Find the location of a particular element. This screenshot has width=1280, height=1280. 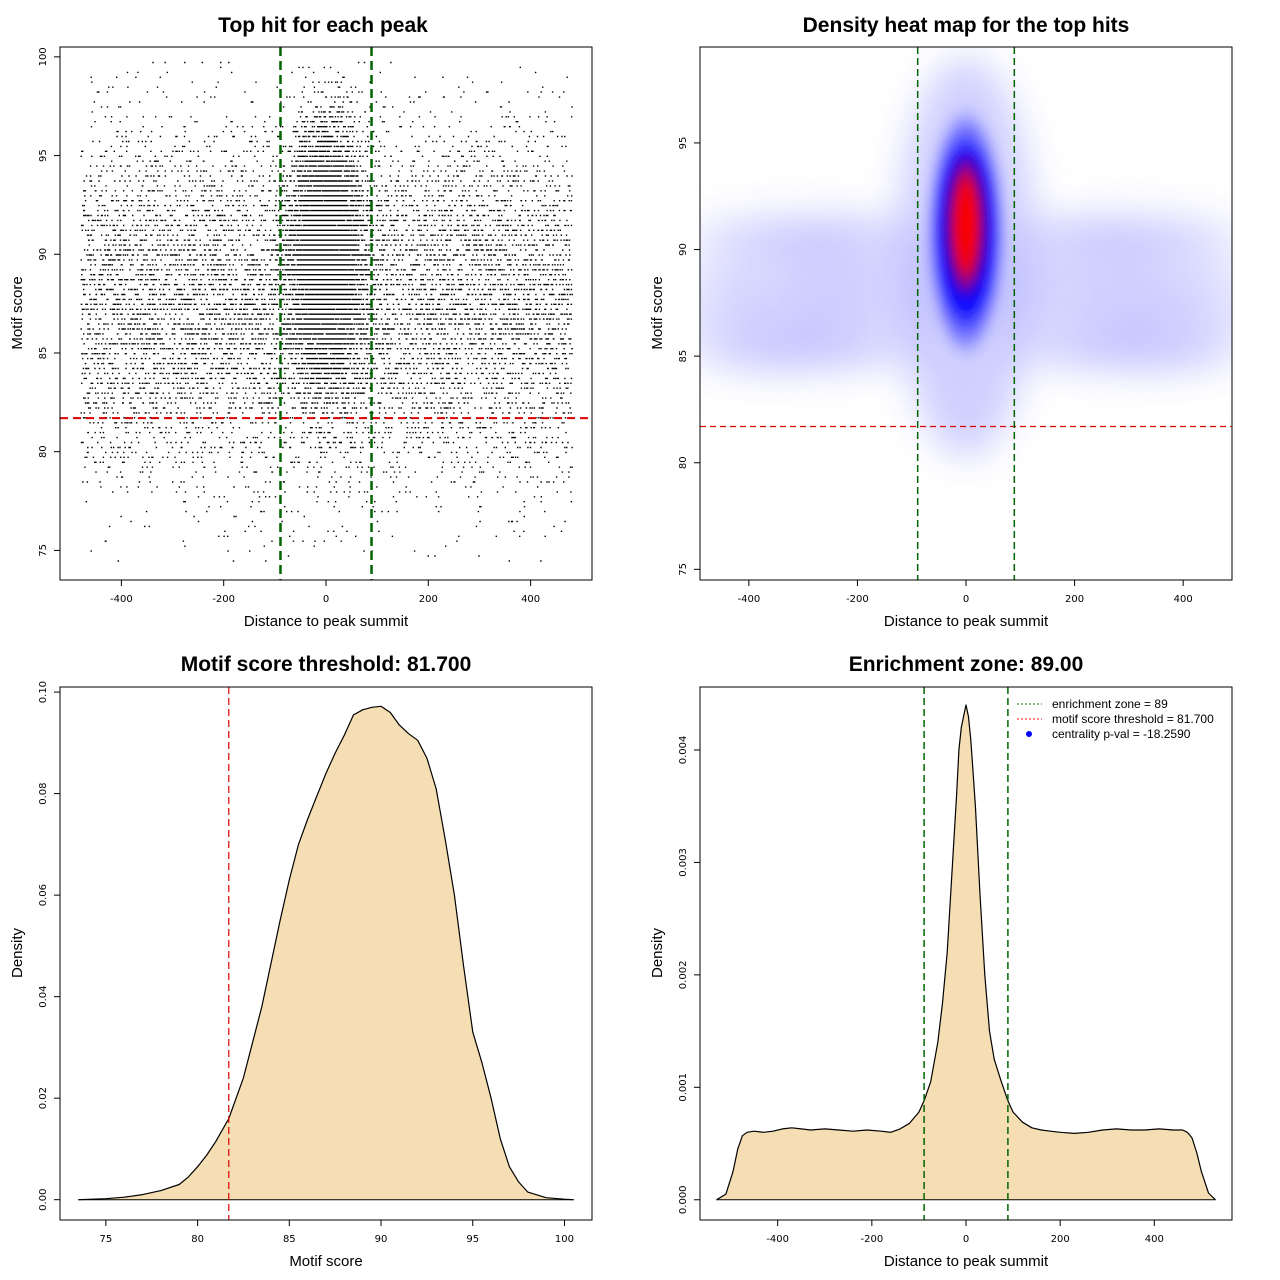

distance-density-reference-lines is located at coordinates (966, 953).